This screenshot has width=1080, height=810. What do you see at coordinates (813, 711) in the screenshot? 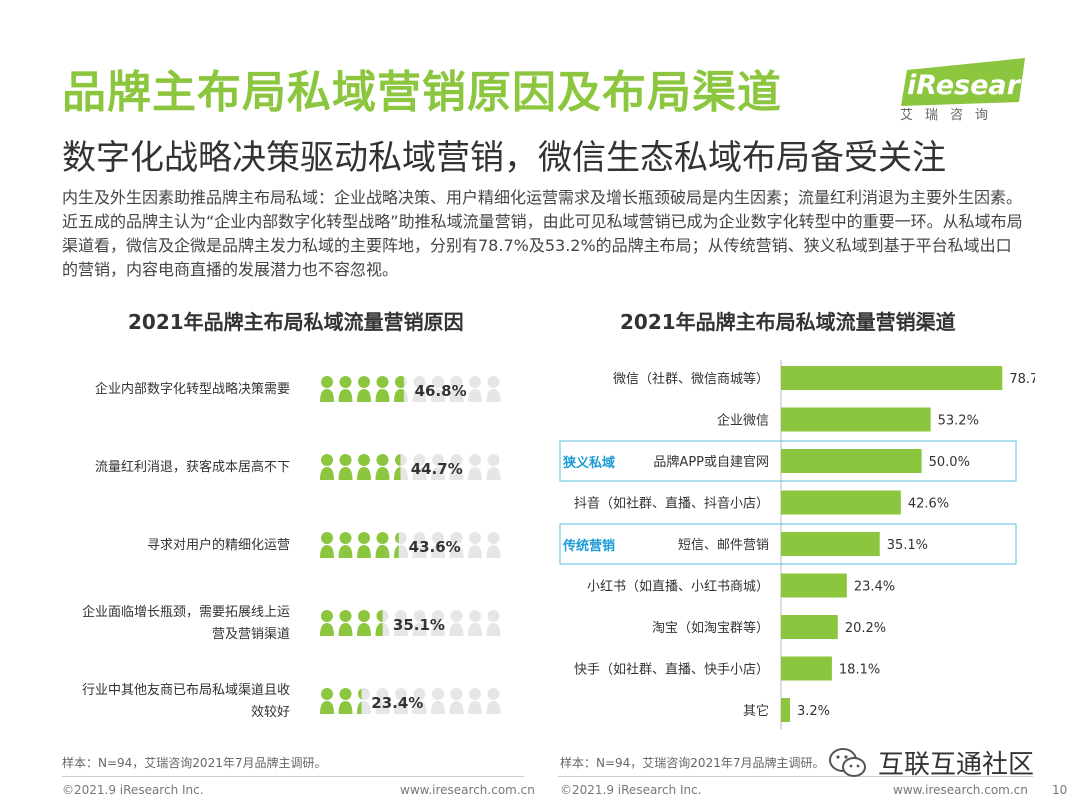
I see `value-label: 3.2%` at bounding box center [813, 711].